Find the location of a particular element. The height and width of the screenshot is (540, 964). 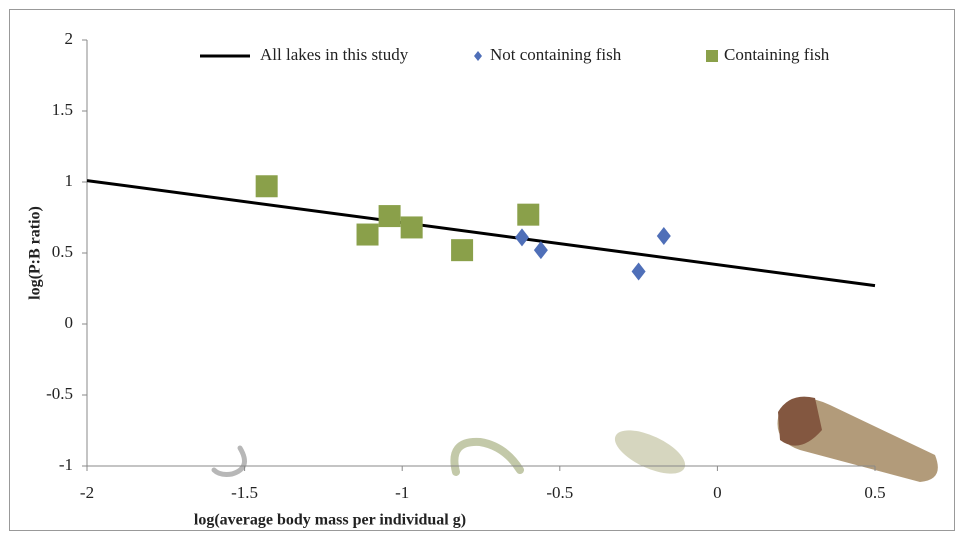

x-tick-label: -0.5 is located at coordinates (559, 492).